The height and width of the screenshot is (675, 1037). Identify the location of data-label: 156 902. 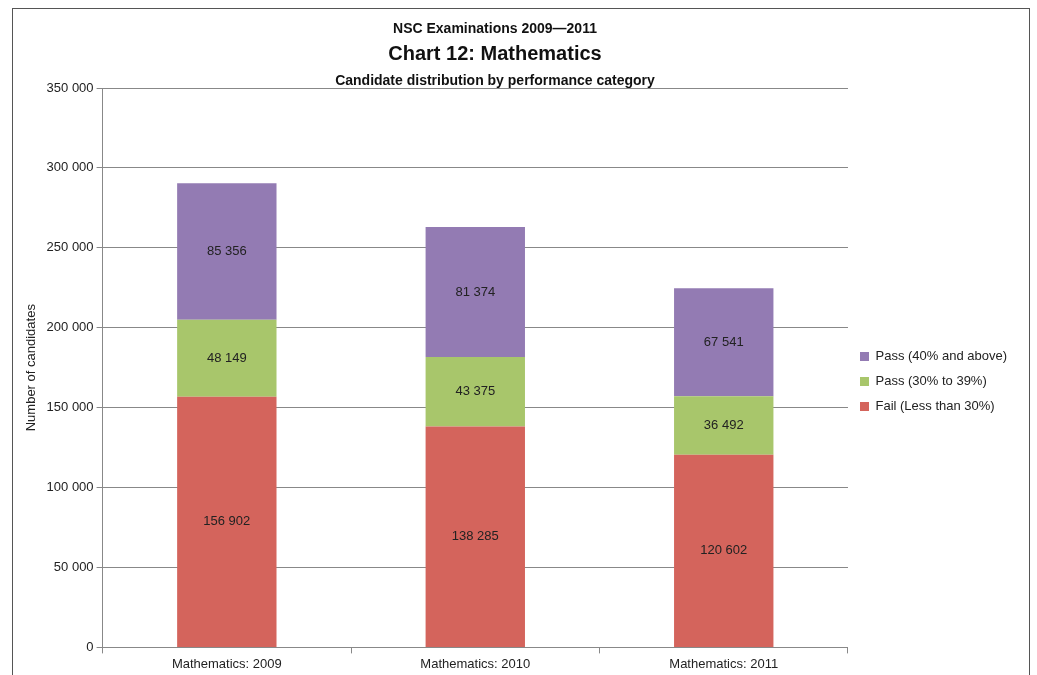
(227, 521).